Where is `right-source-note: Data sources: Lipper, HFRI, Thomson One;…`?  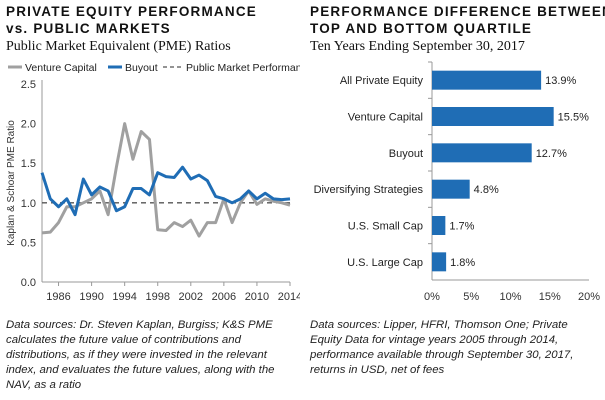
right-source-note: Data sources: Lipper, HFRI, Thomson One;… is located at coordinates (442, 347).